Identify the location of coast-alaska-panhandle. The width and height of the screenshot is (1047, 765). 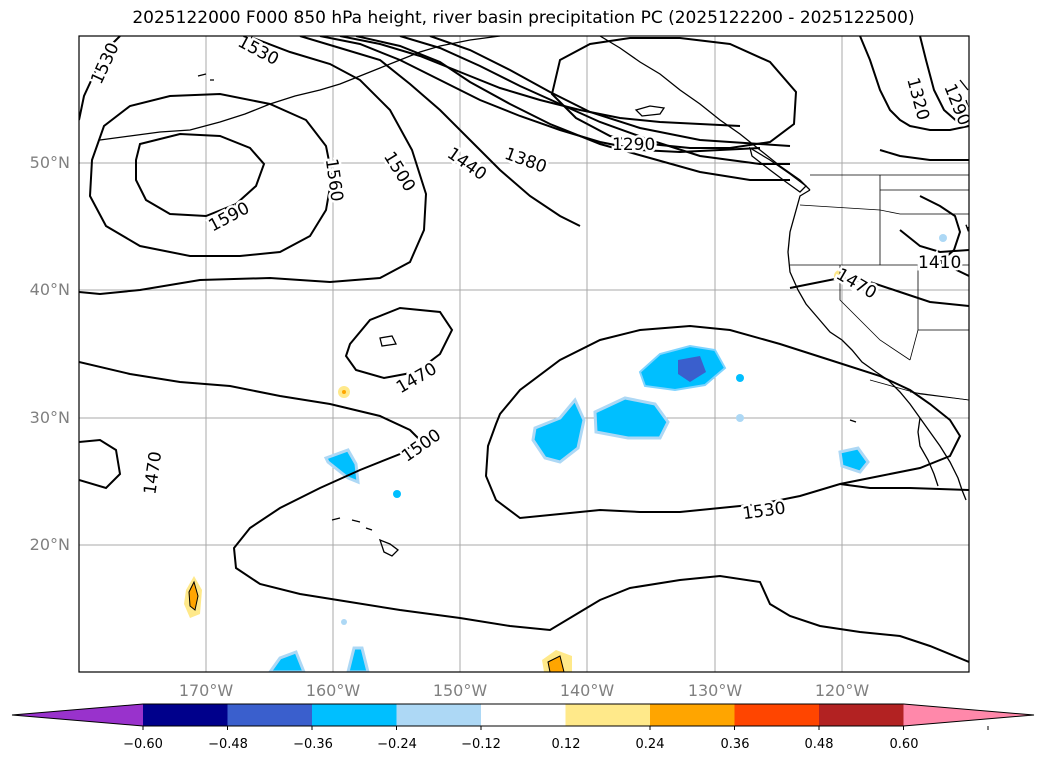
(705, 113).